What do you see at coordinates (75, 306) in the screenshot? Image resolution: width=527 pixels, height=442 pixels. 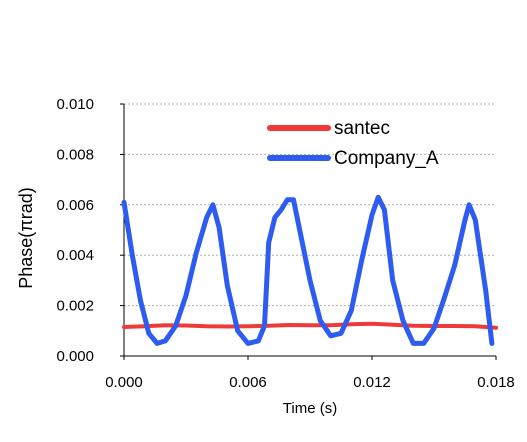 I see `y-tick-label: 0.002` at bounding box center [75, 306].